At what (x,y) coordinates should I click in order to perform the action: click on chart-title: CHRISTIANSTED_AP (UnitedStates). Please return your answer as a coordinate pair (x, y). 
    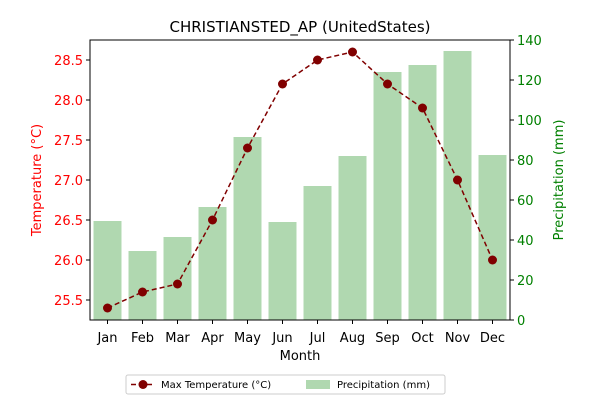
    Looking at the image, I should click on (300, 27).